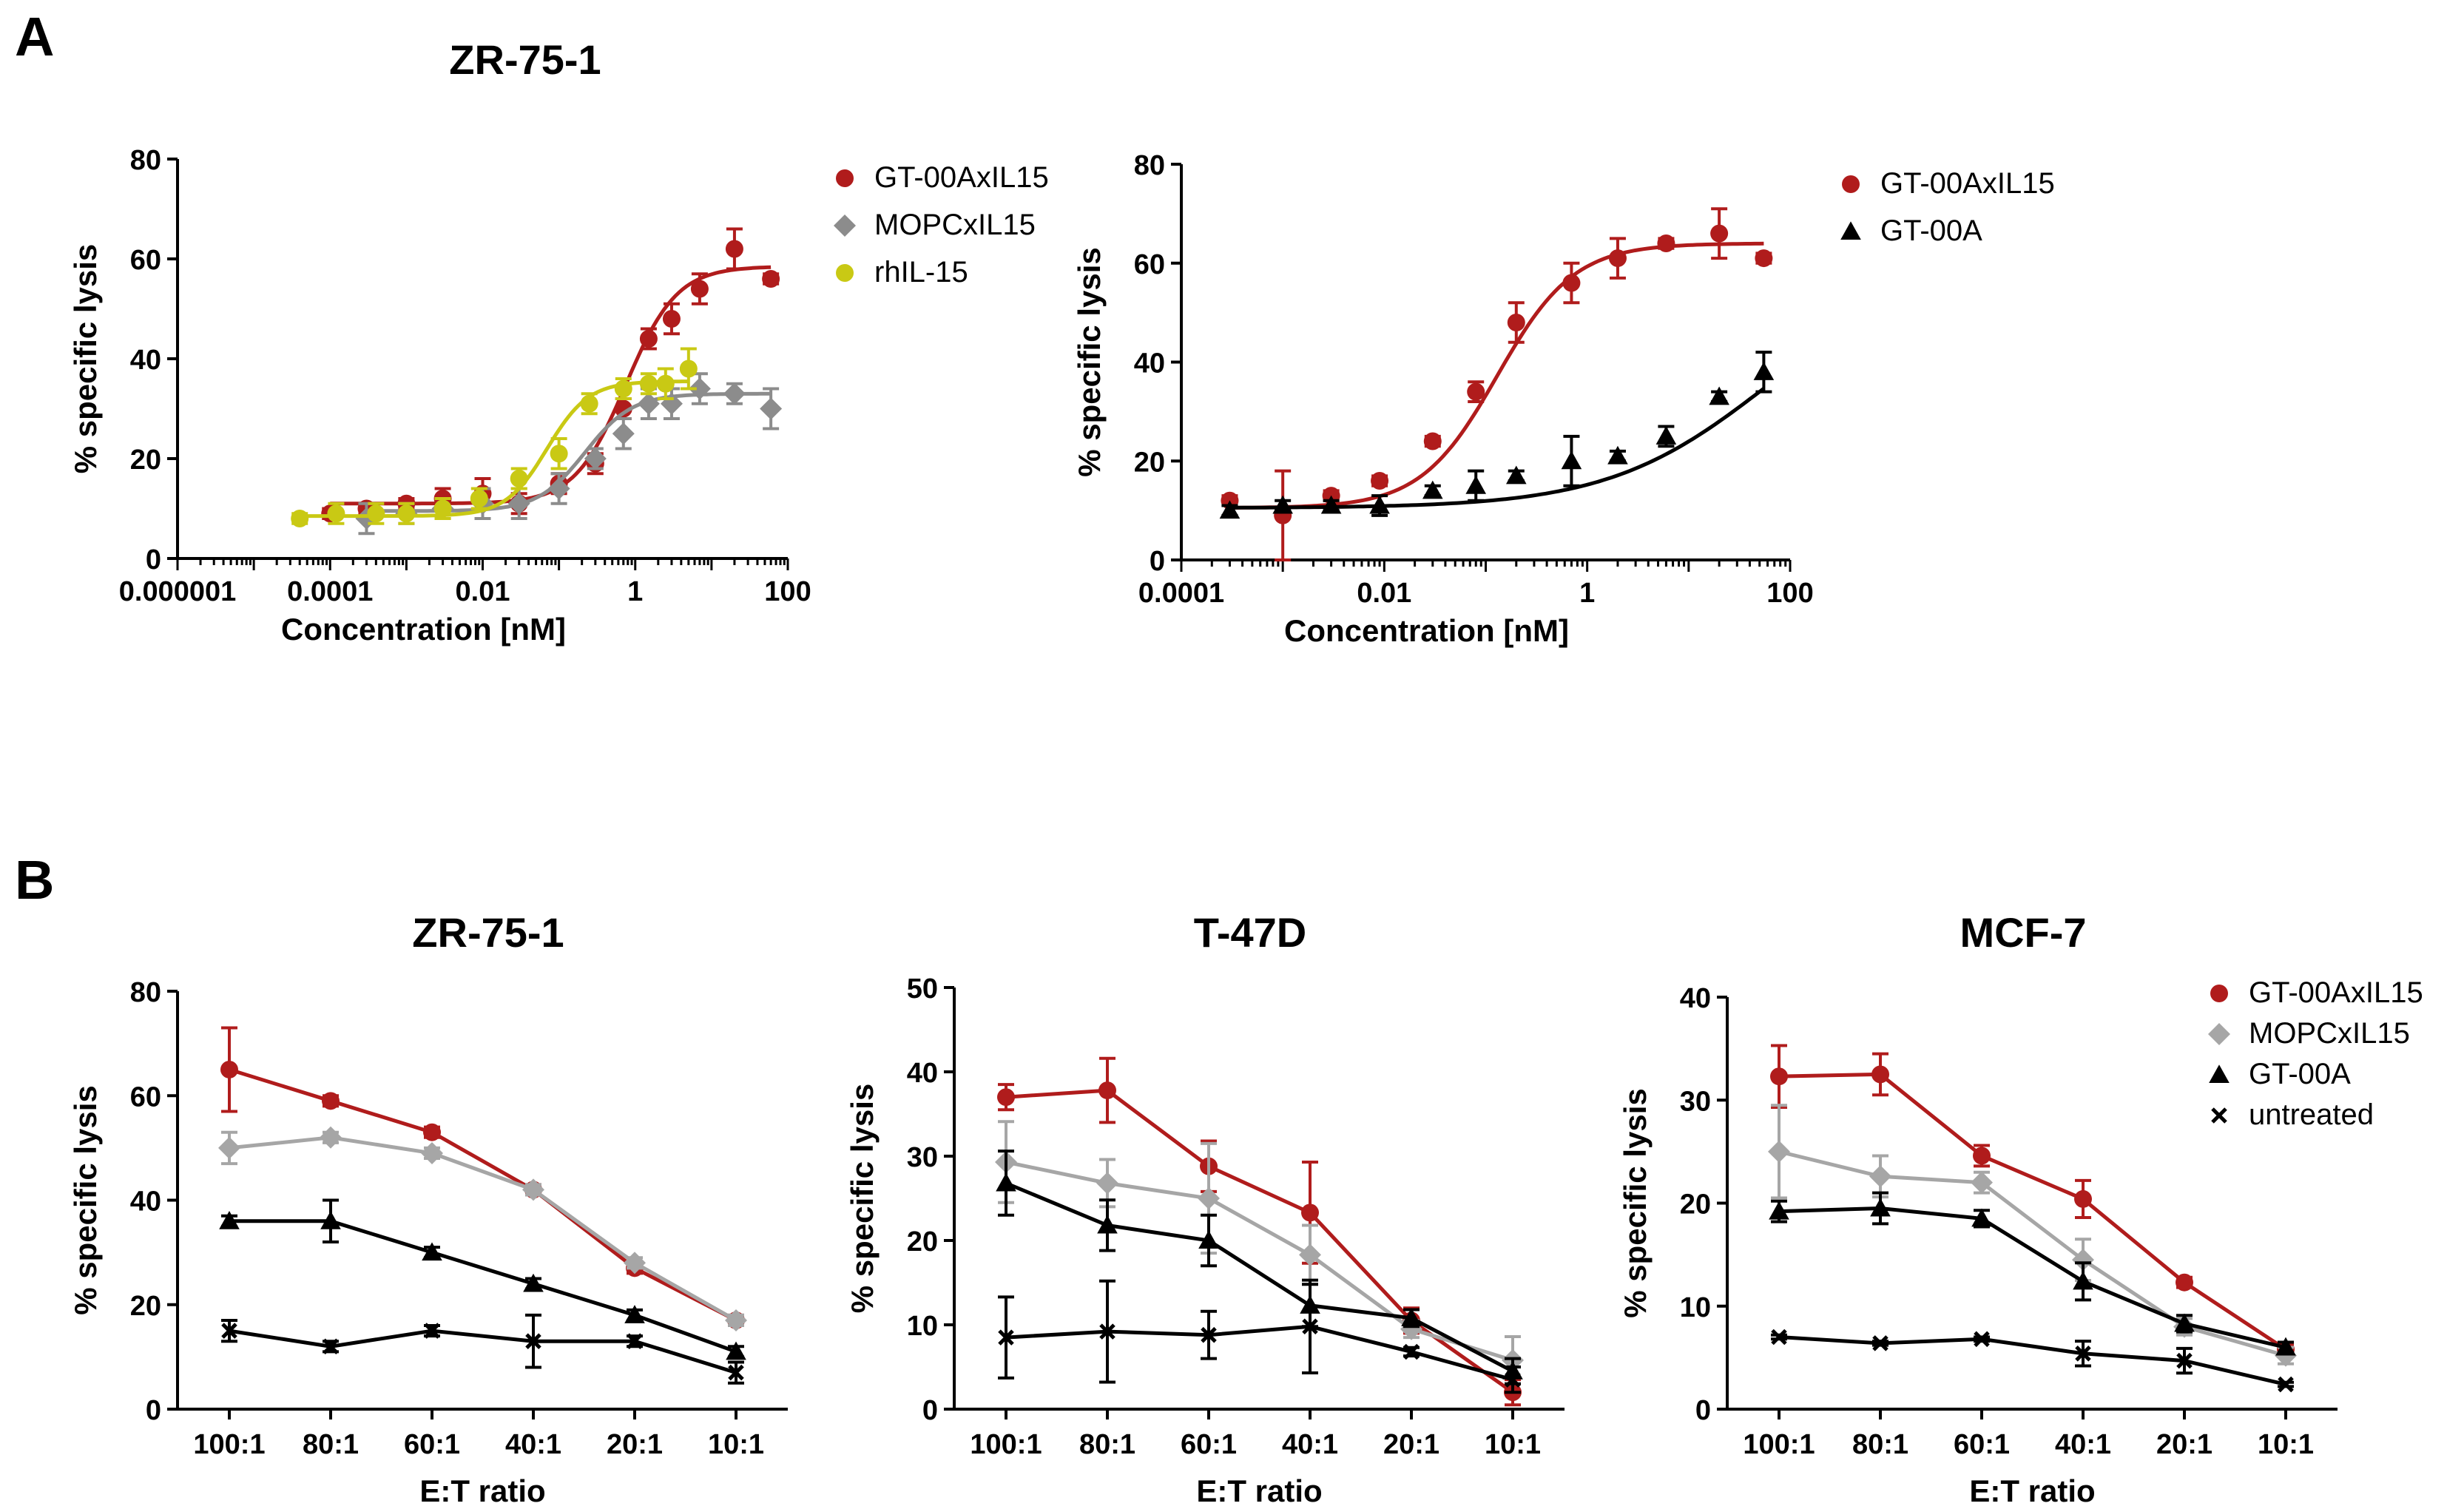 Image resolution: width=2464 pixels, height=1509 pixels. Describe the element at coordinates (2032, 1490) in the screenshot. I see `x-axis-label: E:T ratio` at that location.